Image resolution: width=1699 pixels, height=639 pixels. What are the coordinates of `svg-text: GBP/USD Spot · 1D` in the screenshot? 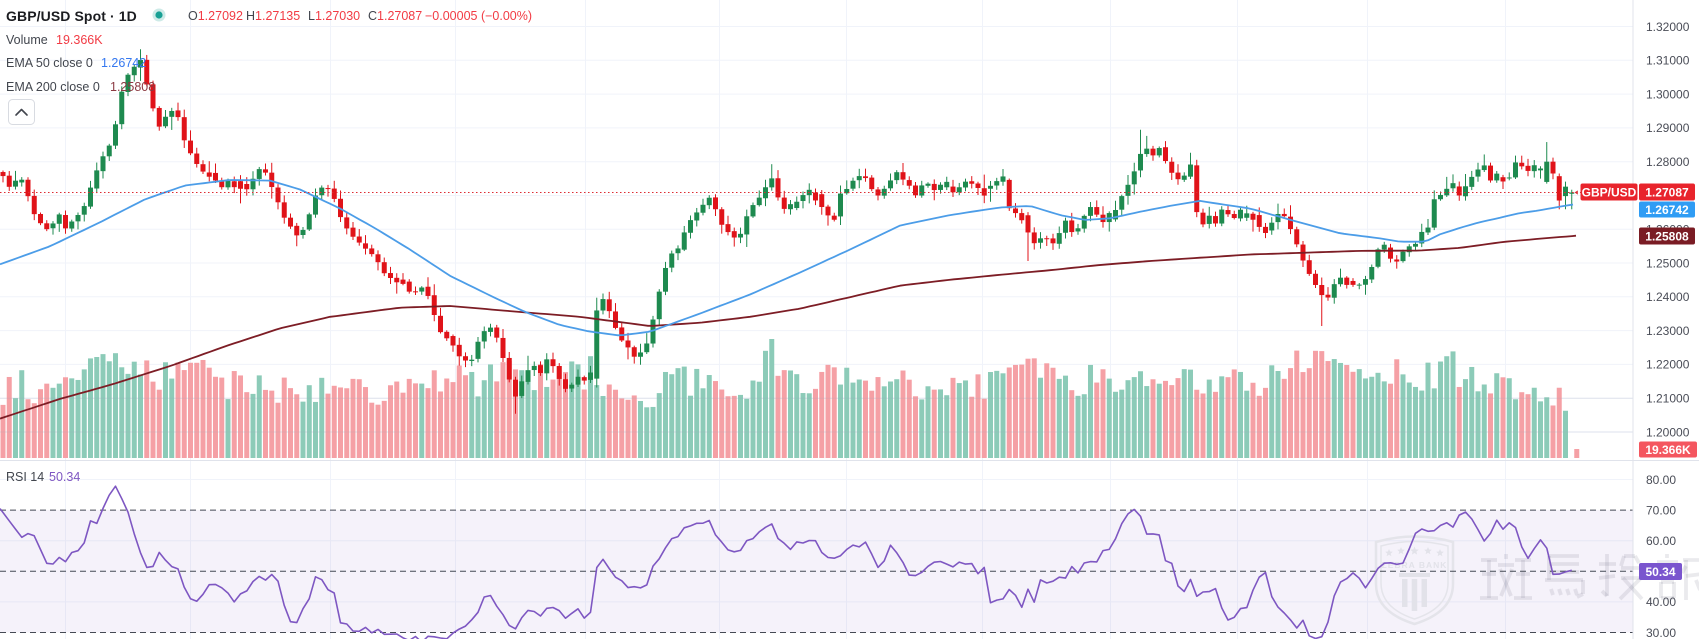 It's located at (71, 16).